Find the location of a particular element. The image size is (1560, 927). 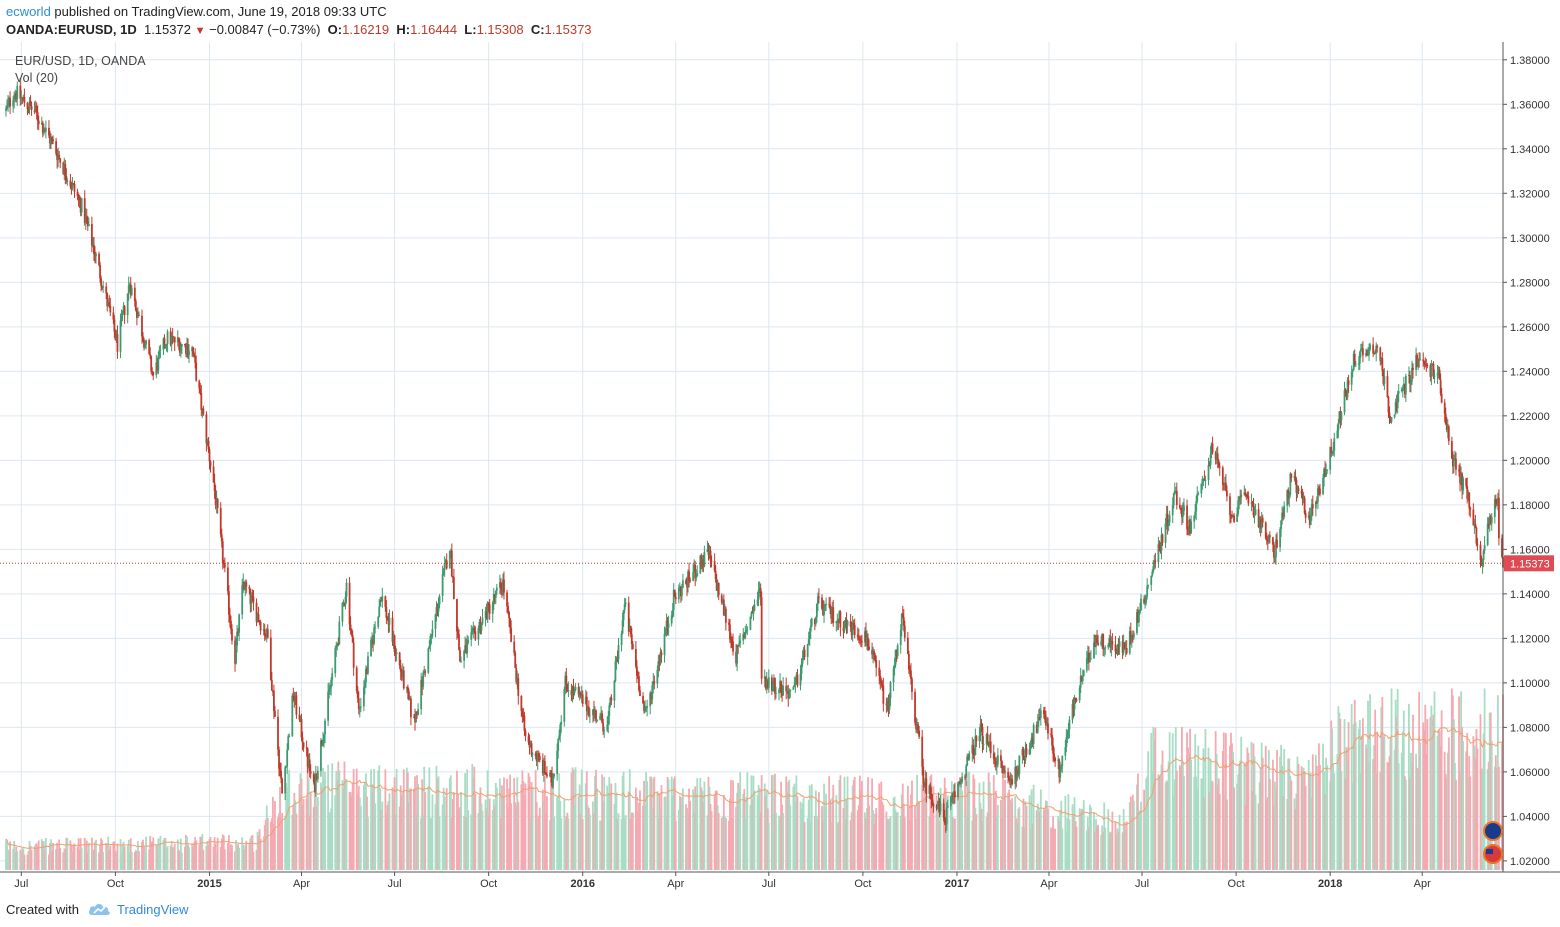

x-tick-label: Oct is located at coordinates (488, 884).